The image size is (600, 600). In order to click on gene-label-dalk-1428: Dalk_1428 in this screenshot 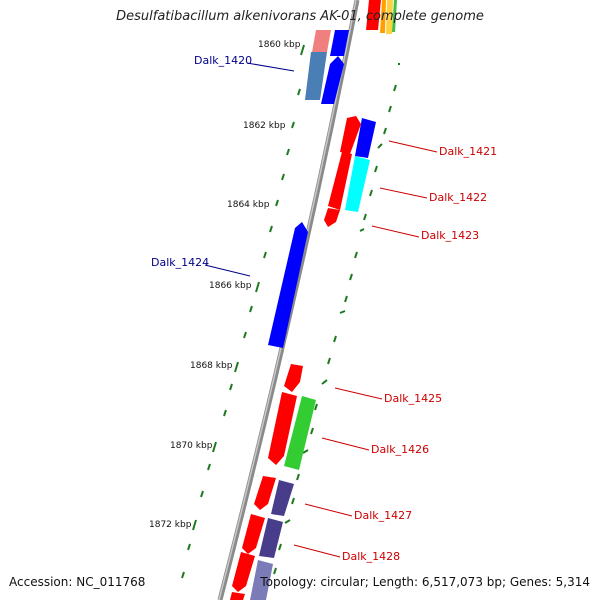, I will do `click(371, 556)`.